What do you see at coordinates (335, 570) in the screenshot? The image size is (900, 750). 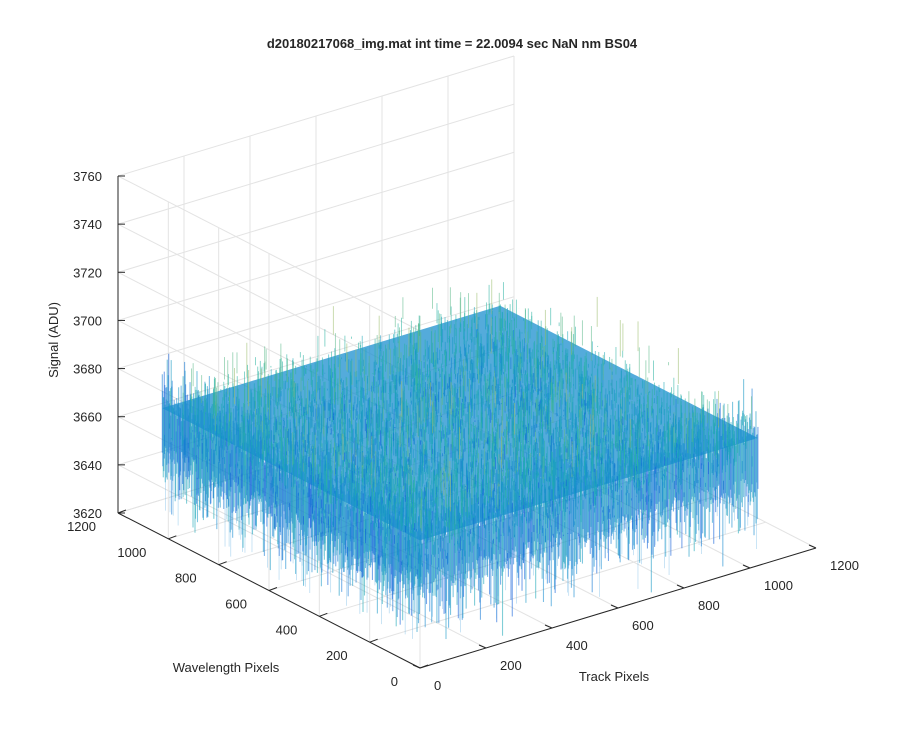 I see `grid-line` at bounding box center [335, 570].